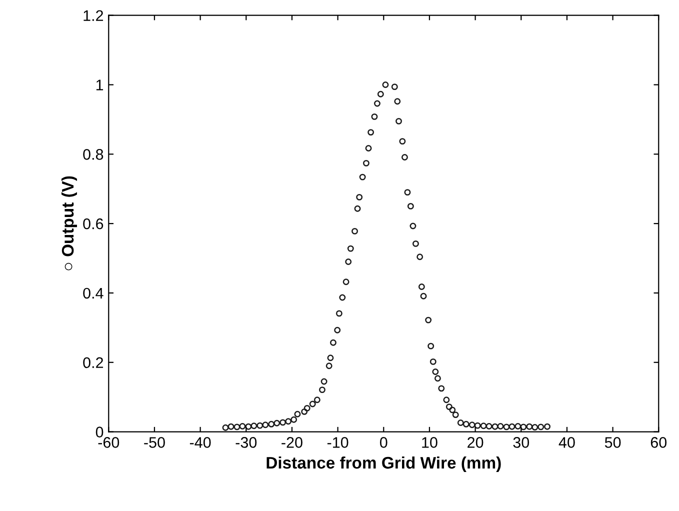  I want to click on y-tick-label: 0.4, so click(93, 293).